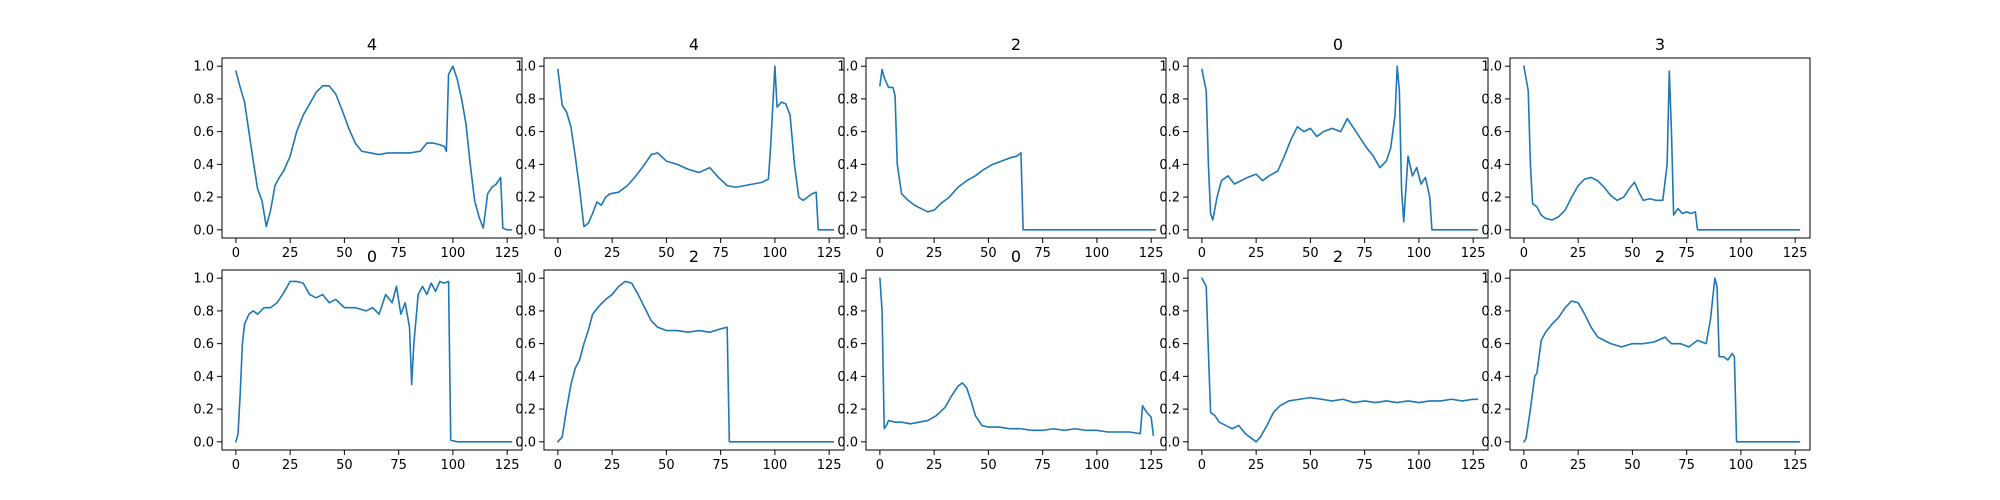 This screenshot has height=500, width=2000. I want to click on subplot-2: 4 0 25 50 75 100 125 0.0 0.2 0.4 0.6 0.8 1.0, so click(680, 148).